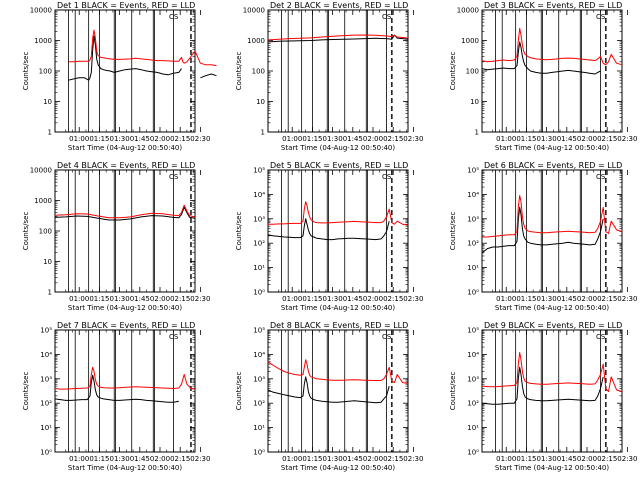 This screenshot has height=480, width=640. Describe the element at coordinates (45, 72) in the screenshot. I see `ytick-label: 100` at that location.